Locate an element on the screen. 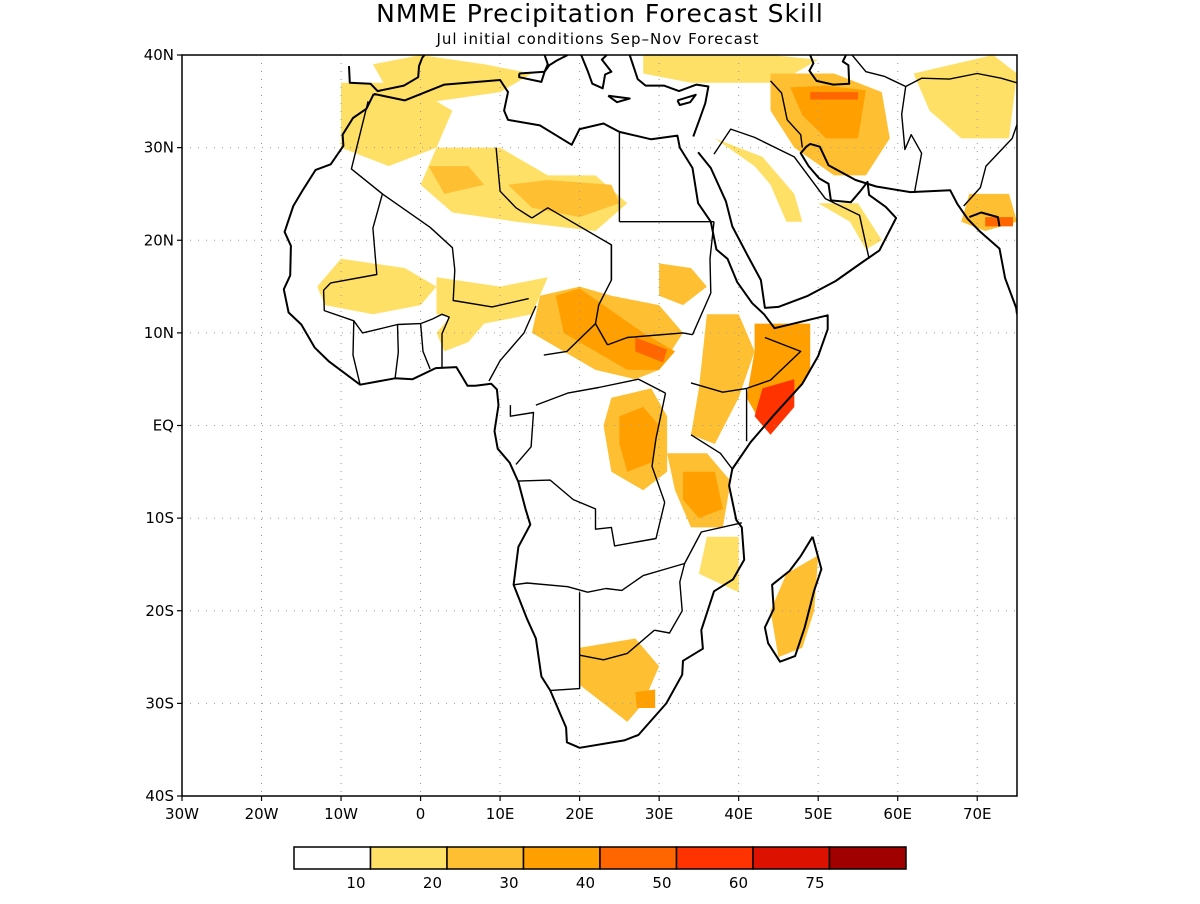  coastline-cyprus is located at coordinates (686, 99).